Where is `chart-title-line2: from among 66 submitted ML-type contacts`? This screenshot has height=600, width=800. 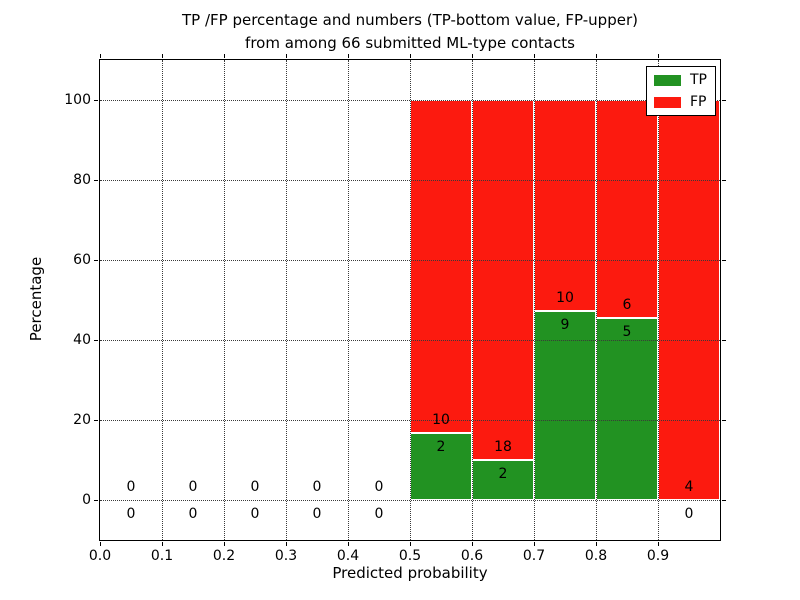
chart-title-line2: from among 66 submitted ML-type contacts is located at coordinates (410, 43).